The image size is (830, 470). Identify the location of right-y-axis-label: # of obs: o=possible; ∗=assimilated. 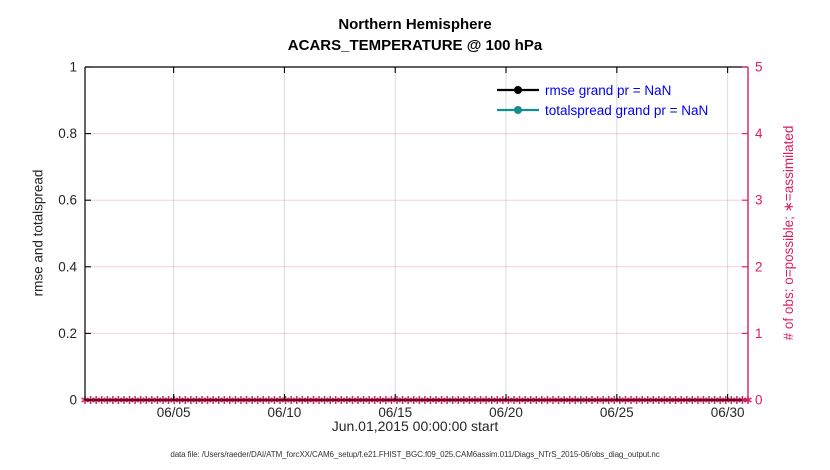
(788, 233).